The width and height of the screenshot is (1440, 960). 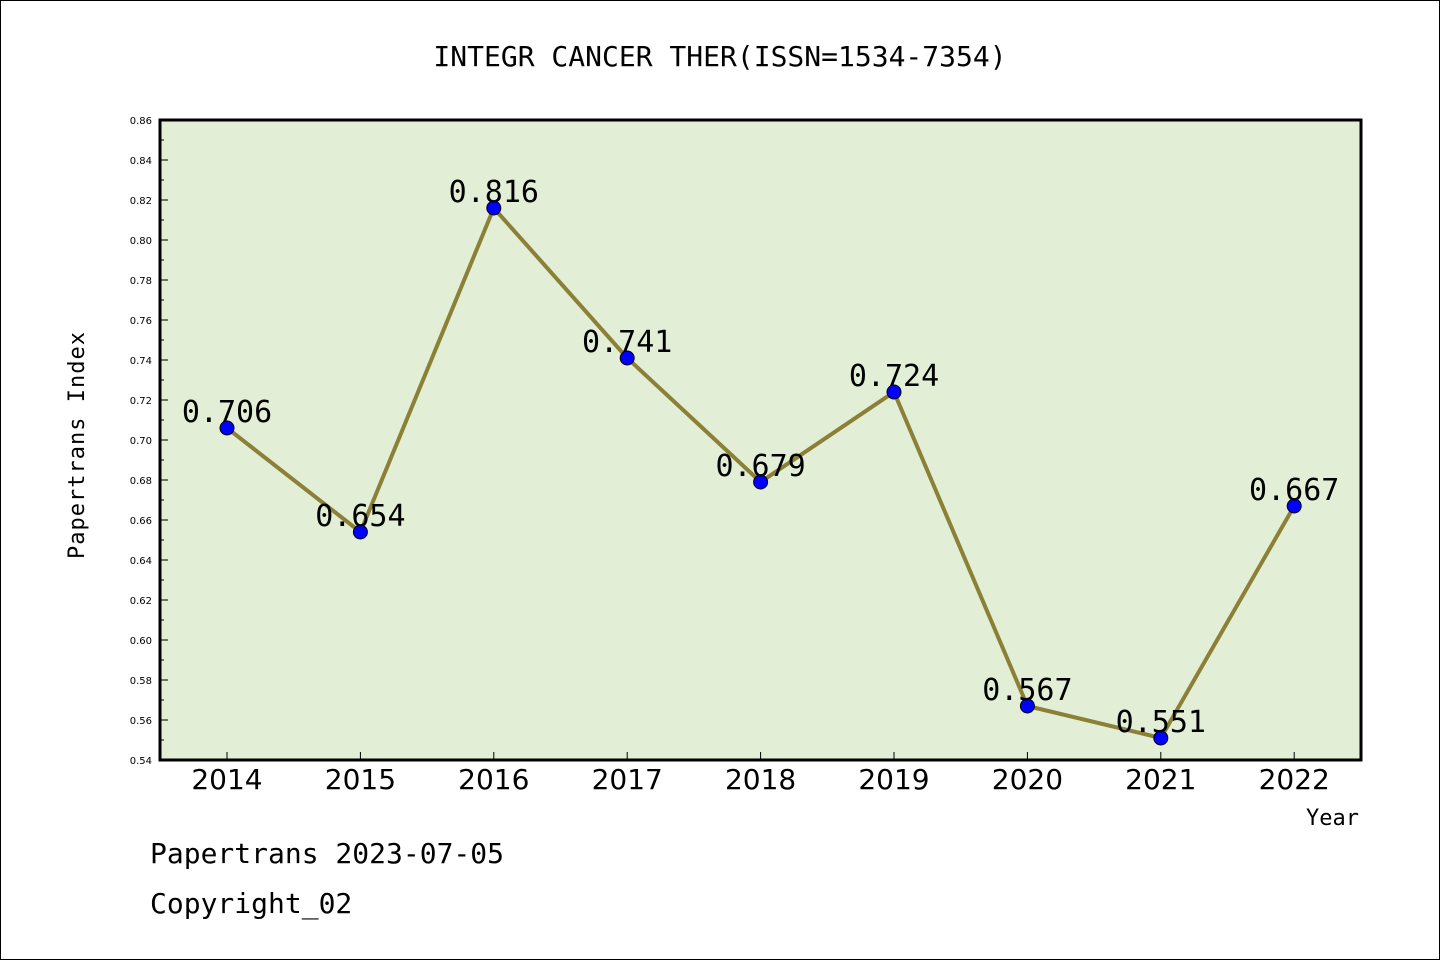 I want to click on y-tick-label: 0.68, so click(x=141, y=481).